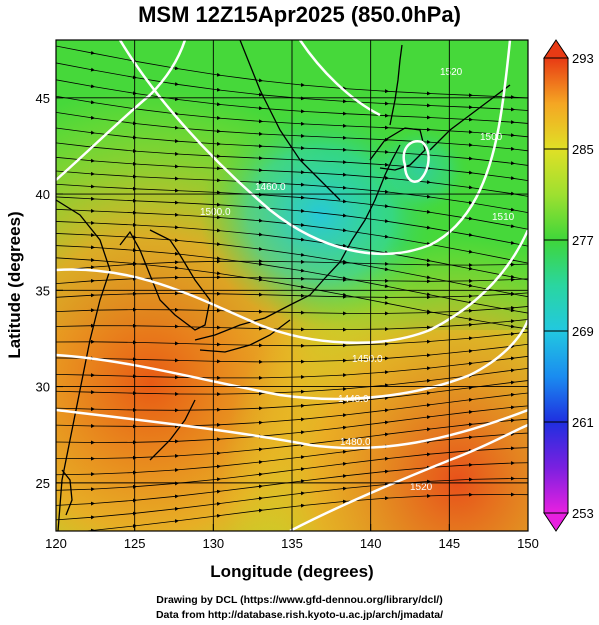  I want to click on coastline-japan, so click(297, 242).